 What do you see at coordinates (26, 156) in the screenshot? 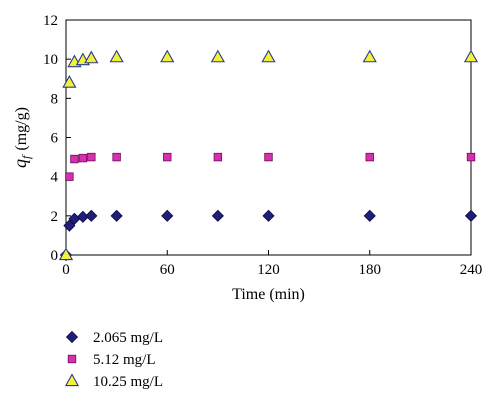
I see `y-axis-label-sub: f` at bounding box center [26, 156].